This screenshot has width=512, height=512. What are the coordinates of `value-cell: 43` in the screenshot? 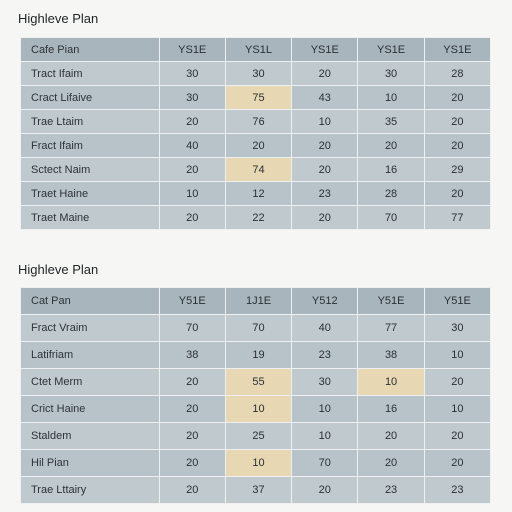 It's located at (325, 97).